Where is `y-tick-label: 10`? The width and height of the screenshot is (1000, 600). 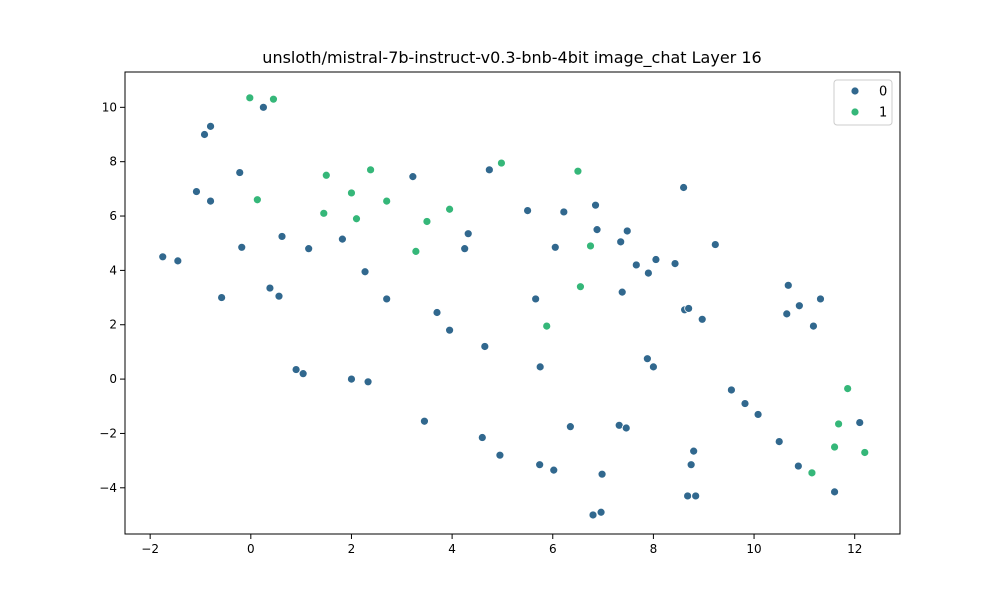 y-tick-label: 10 is located at coordinates (109, 107).